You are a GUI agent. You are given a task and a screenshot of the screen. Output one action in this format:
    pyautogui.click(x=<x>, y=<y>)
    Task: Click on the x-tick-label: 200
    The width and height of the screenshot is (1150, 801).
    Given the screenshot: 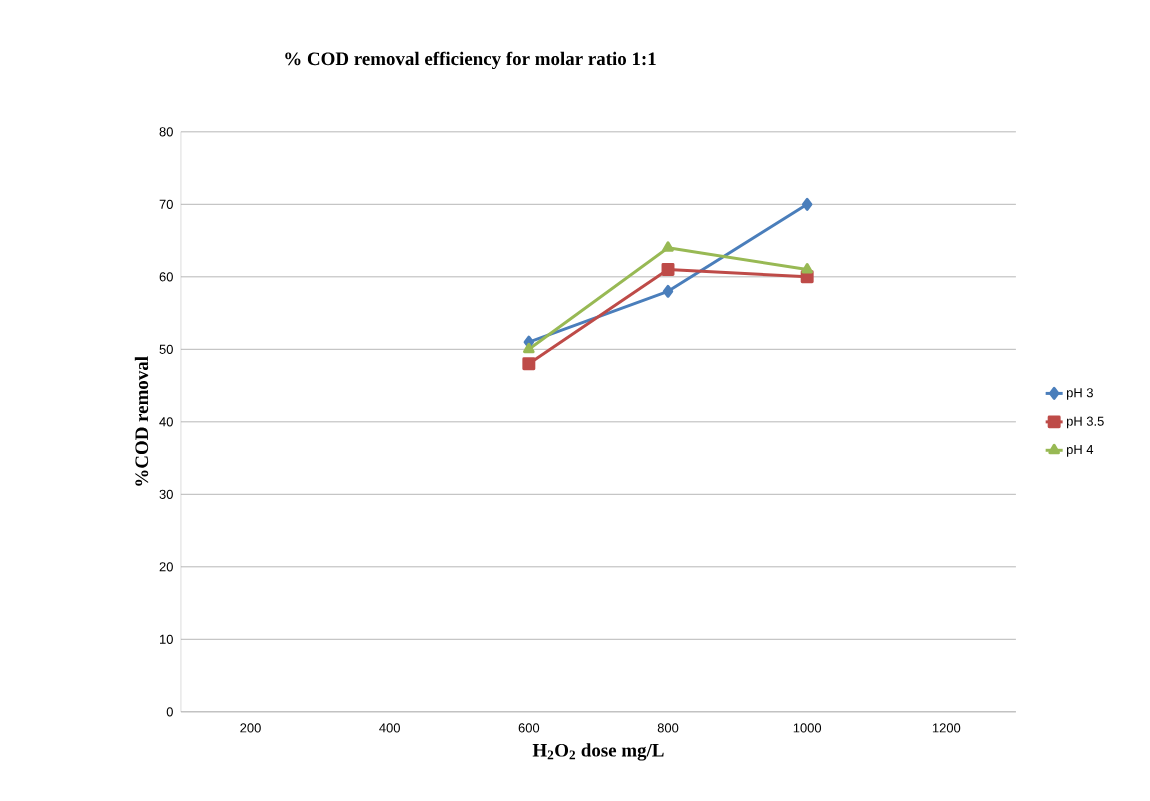 What is the action you would take?
    pyautogui.click(x=250, y=728)
    